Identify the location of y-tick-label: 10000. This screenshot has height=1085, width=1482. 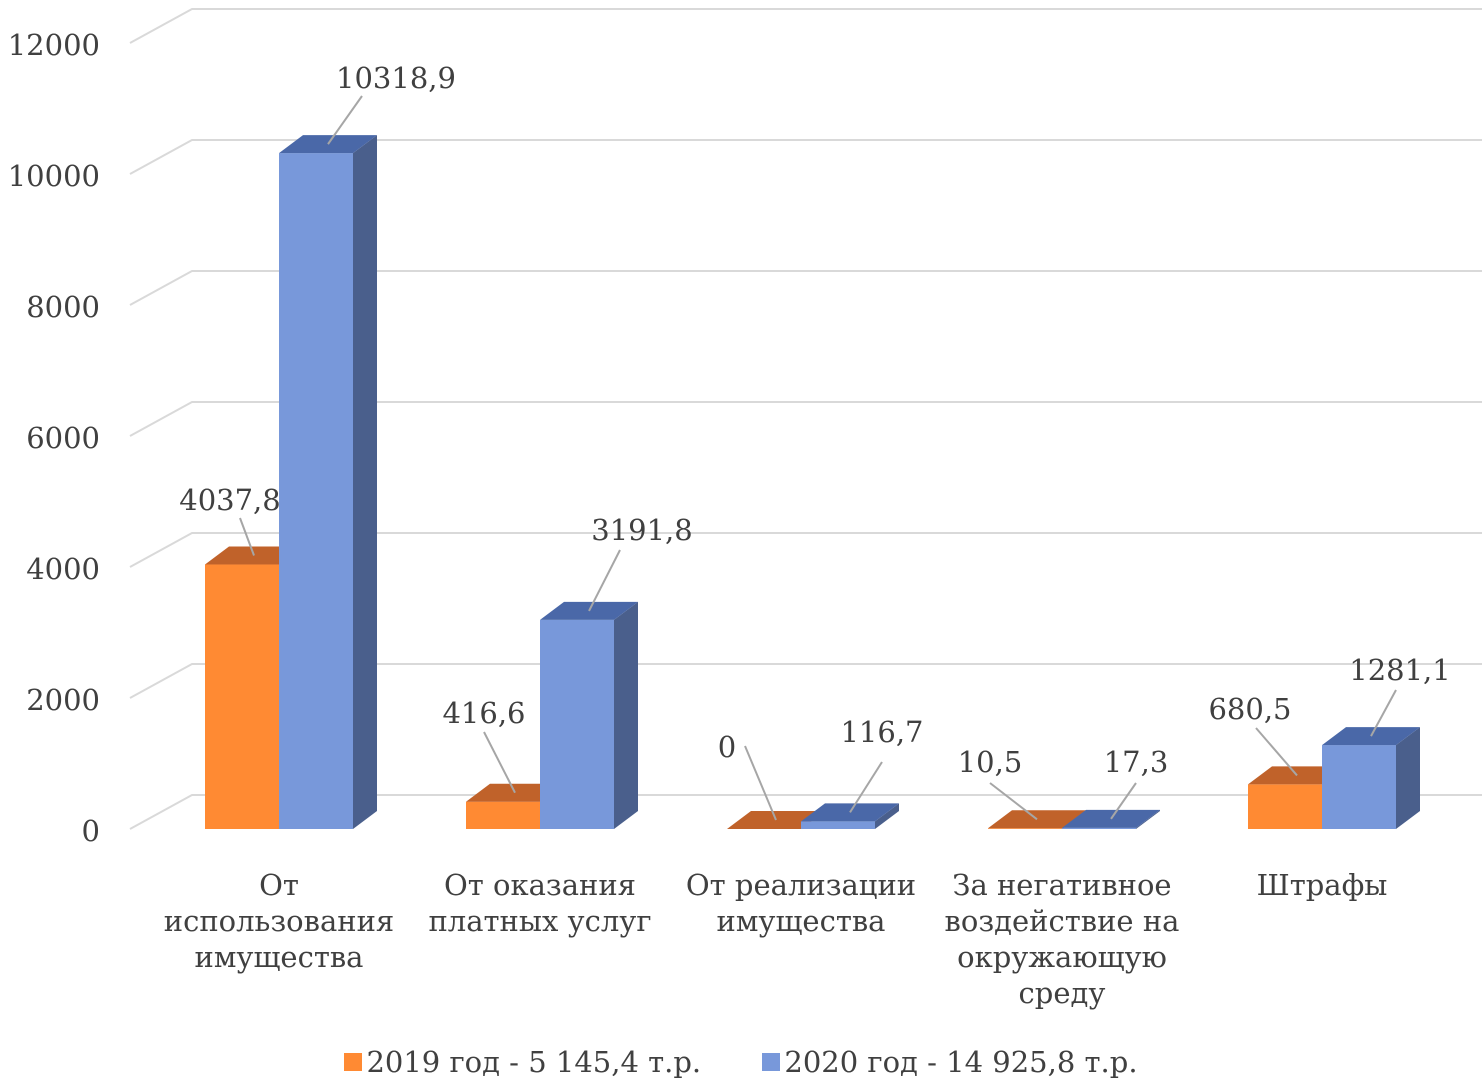
(54, 176).